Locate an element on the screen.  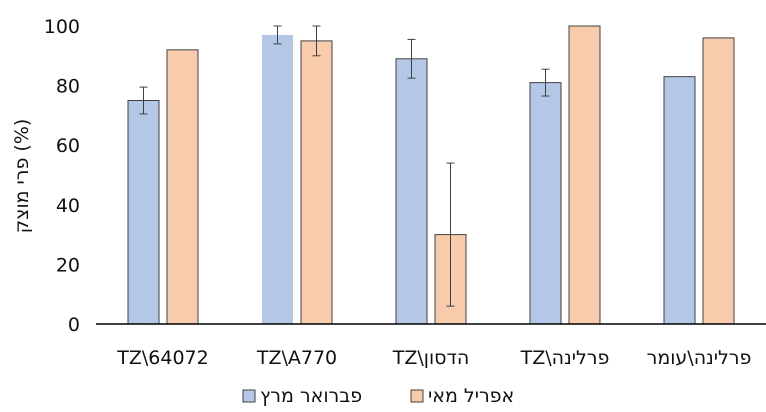
y-tick-label: 80 is located at coordinates (68, 87).